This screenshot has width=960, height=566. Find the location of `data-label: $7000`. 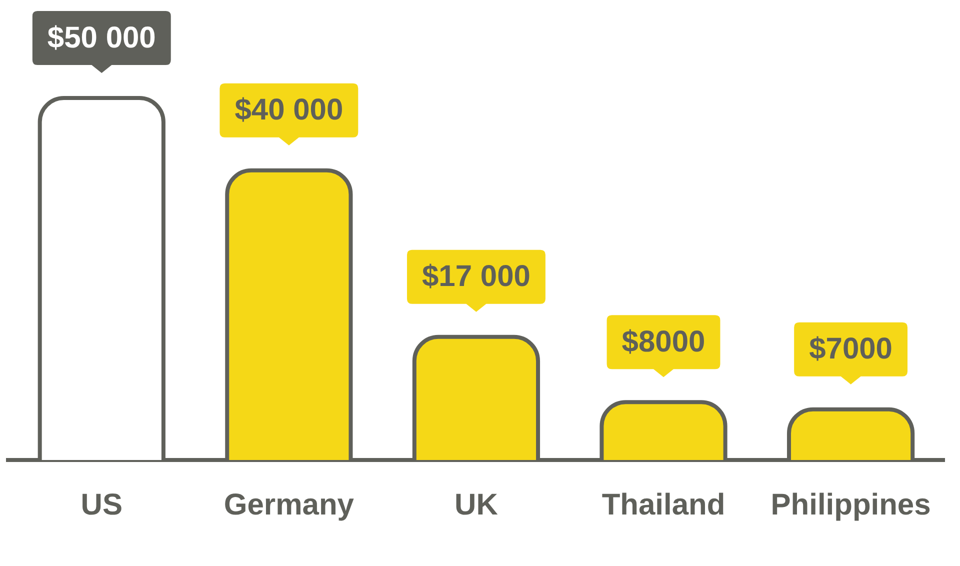

data-label: $7000 is located at coordinates (851, 349).